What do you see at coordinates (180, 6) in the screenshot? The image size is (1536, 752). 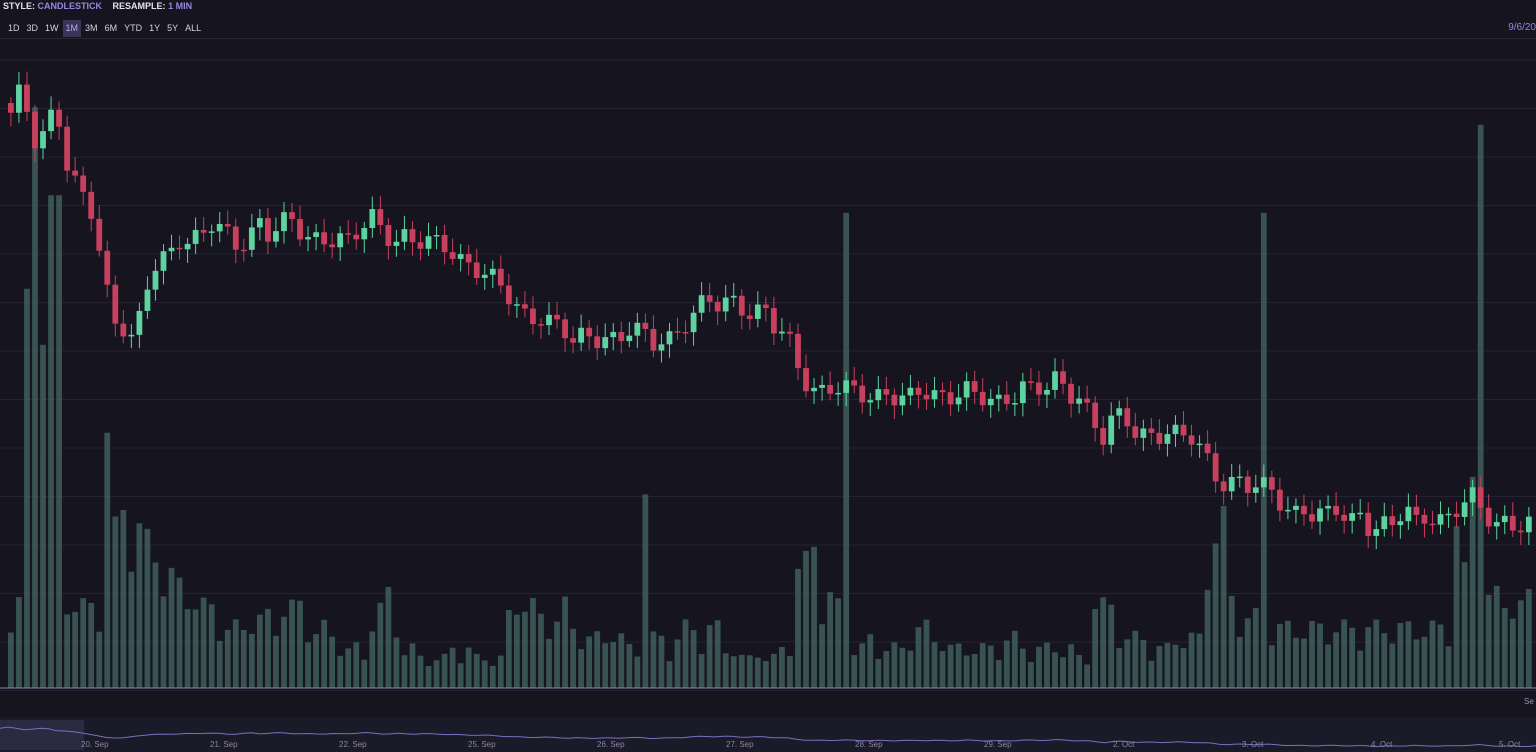 I see `resample-value: 1 MIN` at bounding box center [180, 6].